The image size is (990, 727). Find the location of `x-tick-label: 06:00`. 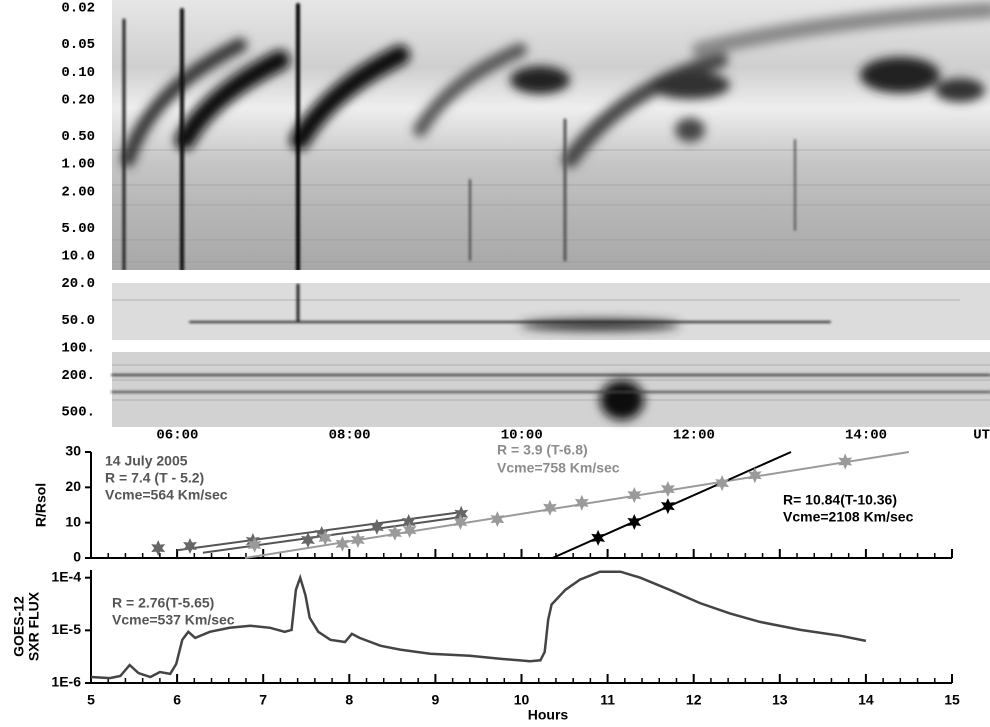

x-tick-label: 06:00 is located at coordinates (177, 436).